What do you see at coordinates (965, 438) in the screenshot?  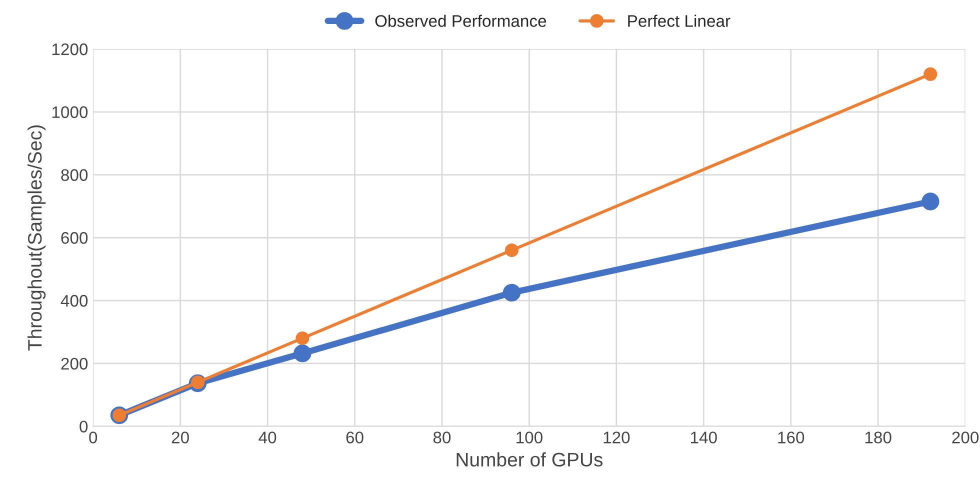 I see `x-tick-label: 200` at bounding box center [965, 438].